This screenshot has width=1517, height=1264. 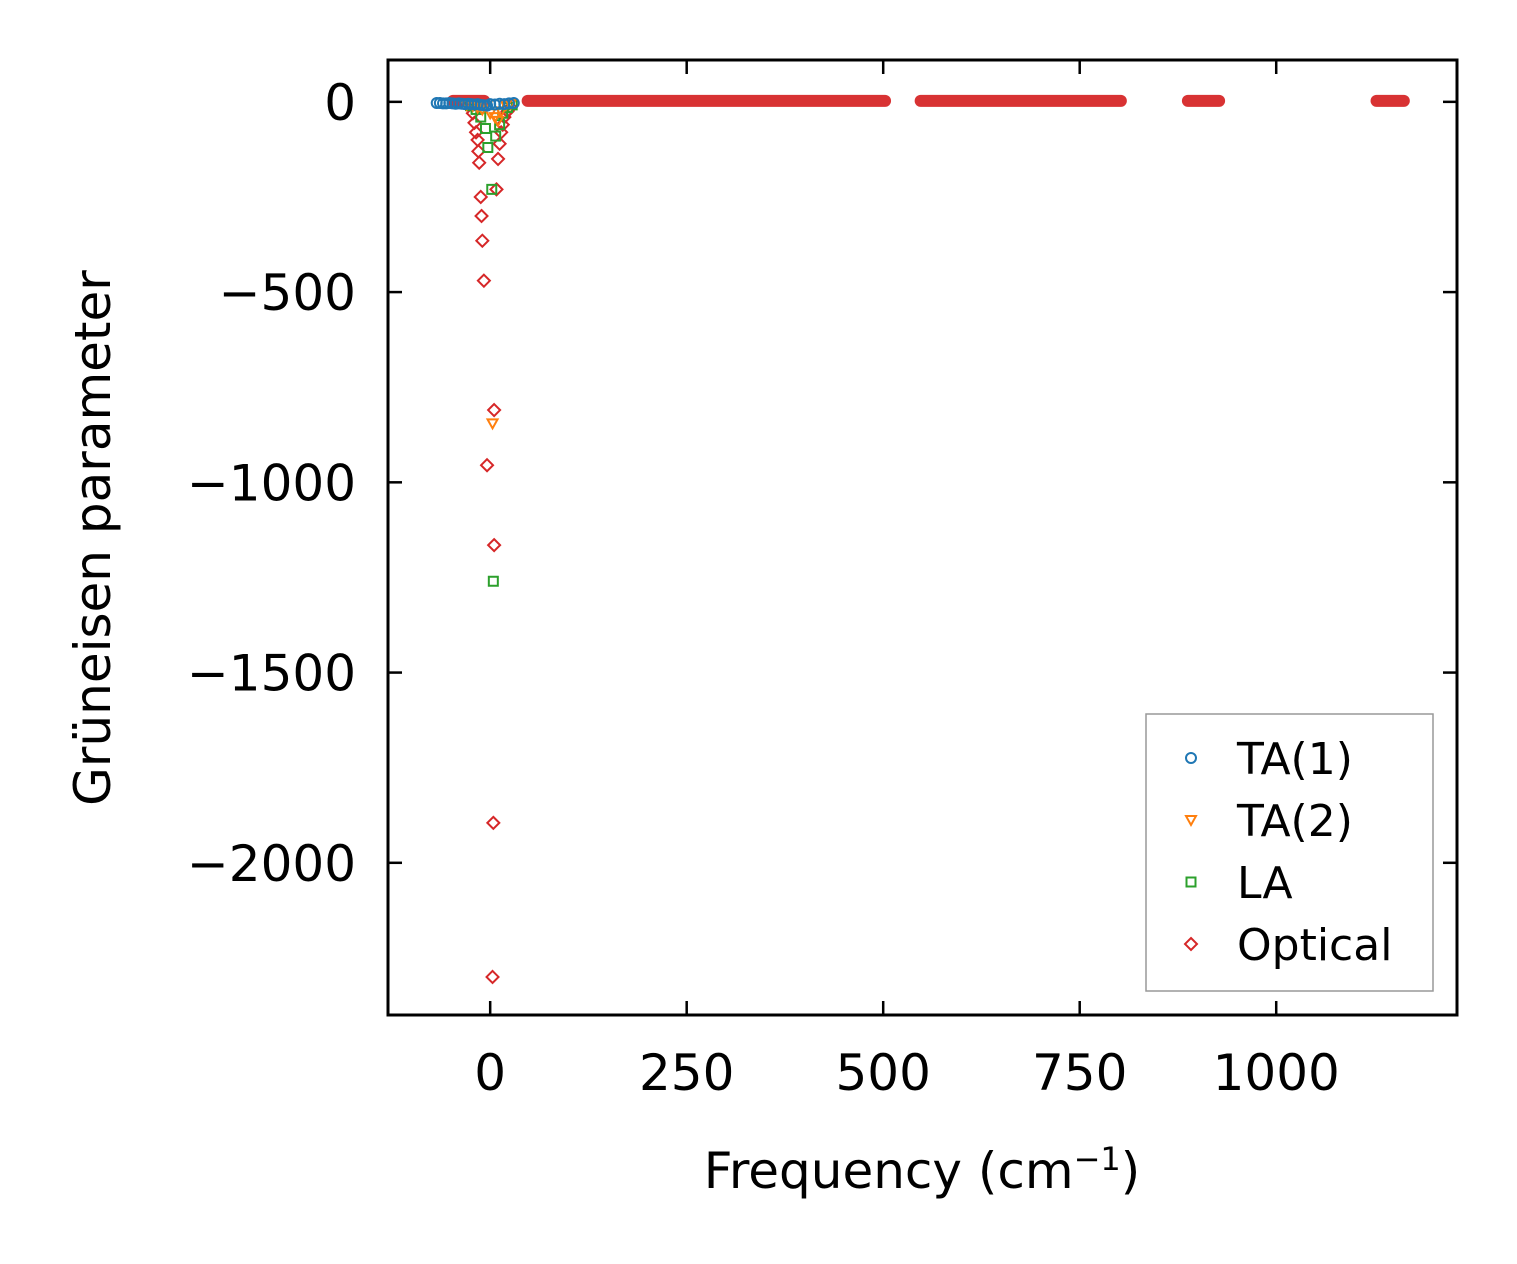 I want to click on x-axis-label-suffix: ), so click(x=1131, y=1171).